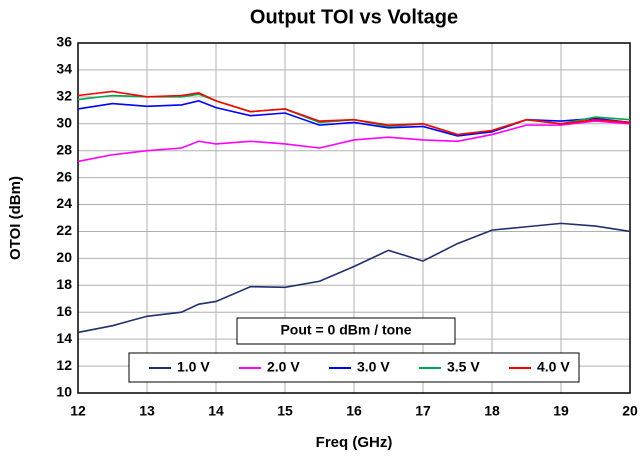  What do you see at coordinates (147, 411) in the screenshot?
I see `x-tick-label: 13` at bounding box center [147, 411].